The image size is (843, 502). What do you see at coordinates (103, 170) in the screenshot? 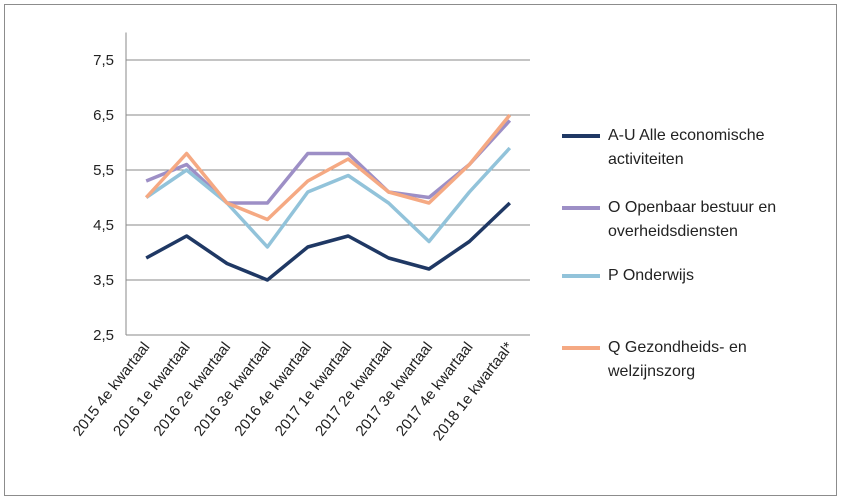
I see `y-tick-label: 5,5` at bounding box center [103, 170].